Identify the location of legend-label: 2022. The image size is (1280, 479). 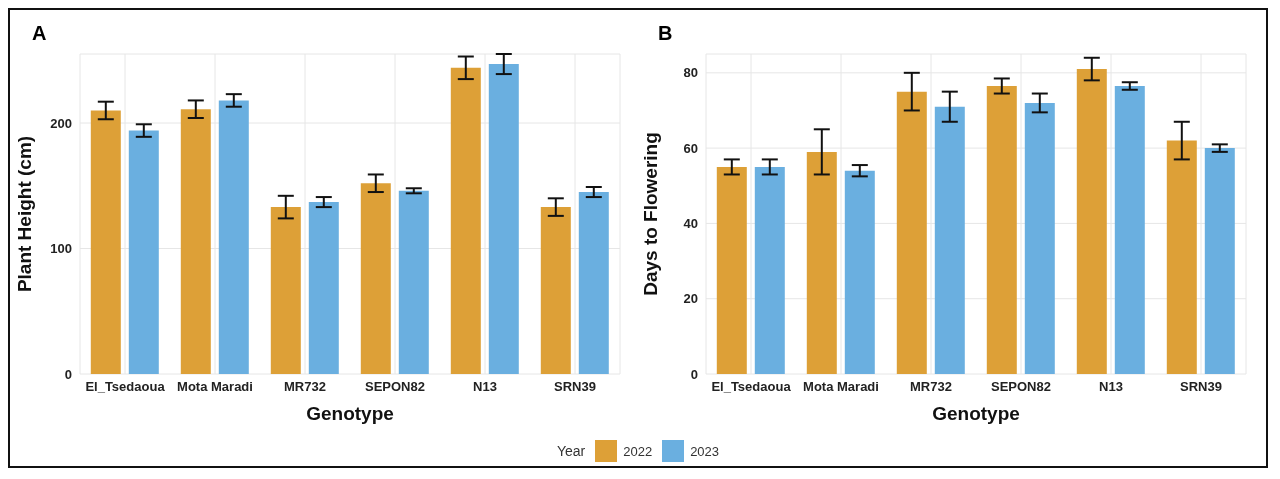
(638, 451).